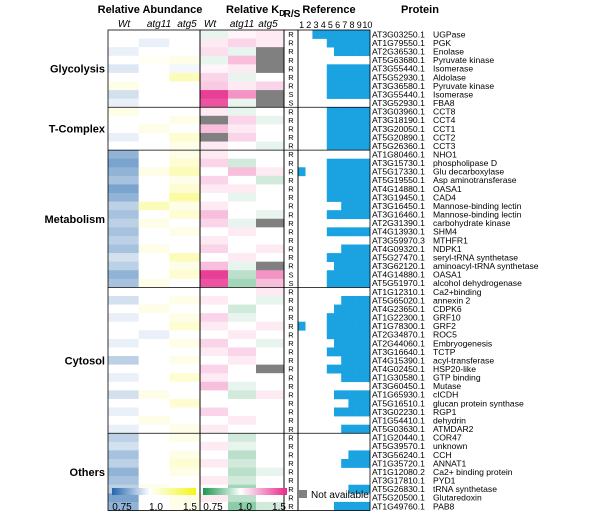 The width and height of the screenshot is (599, 514). What do you see at coordinates (398, 189) in the screenshot?
I see `locus-label: AT4G14880.1` at bounding box center [398, 189].